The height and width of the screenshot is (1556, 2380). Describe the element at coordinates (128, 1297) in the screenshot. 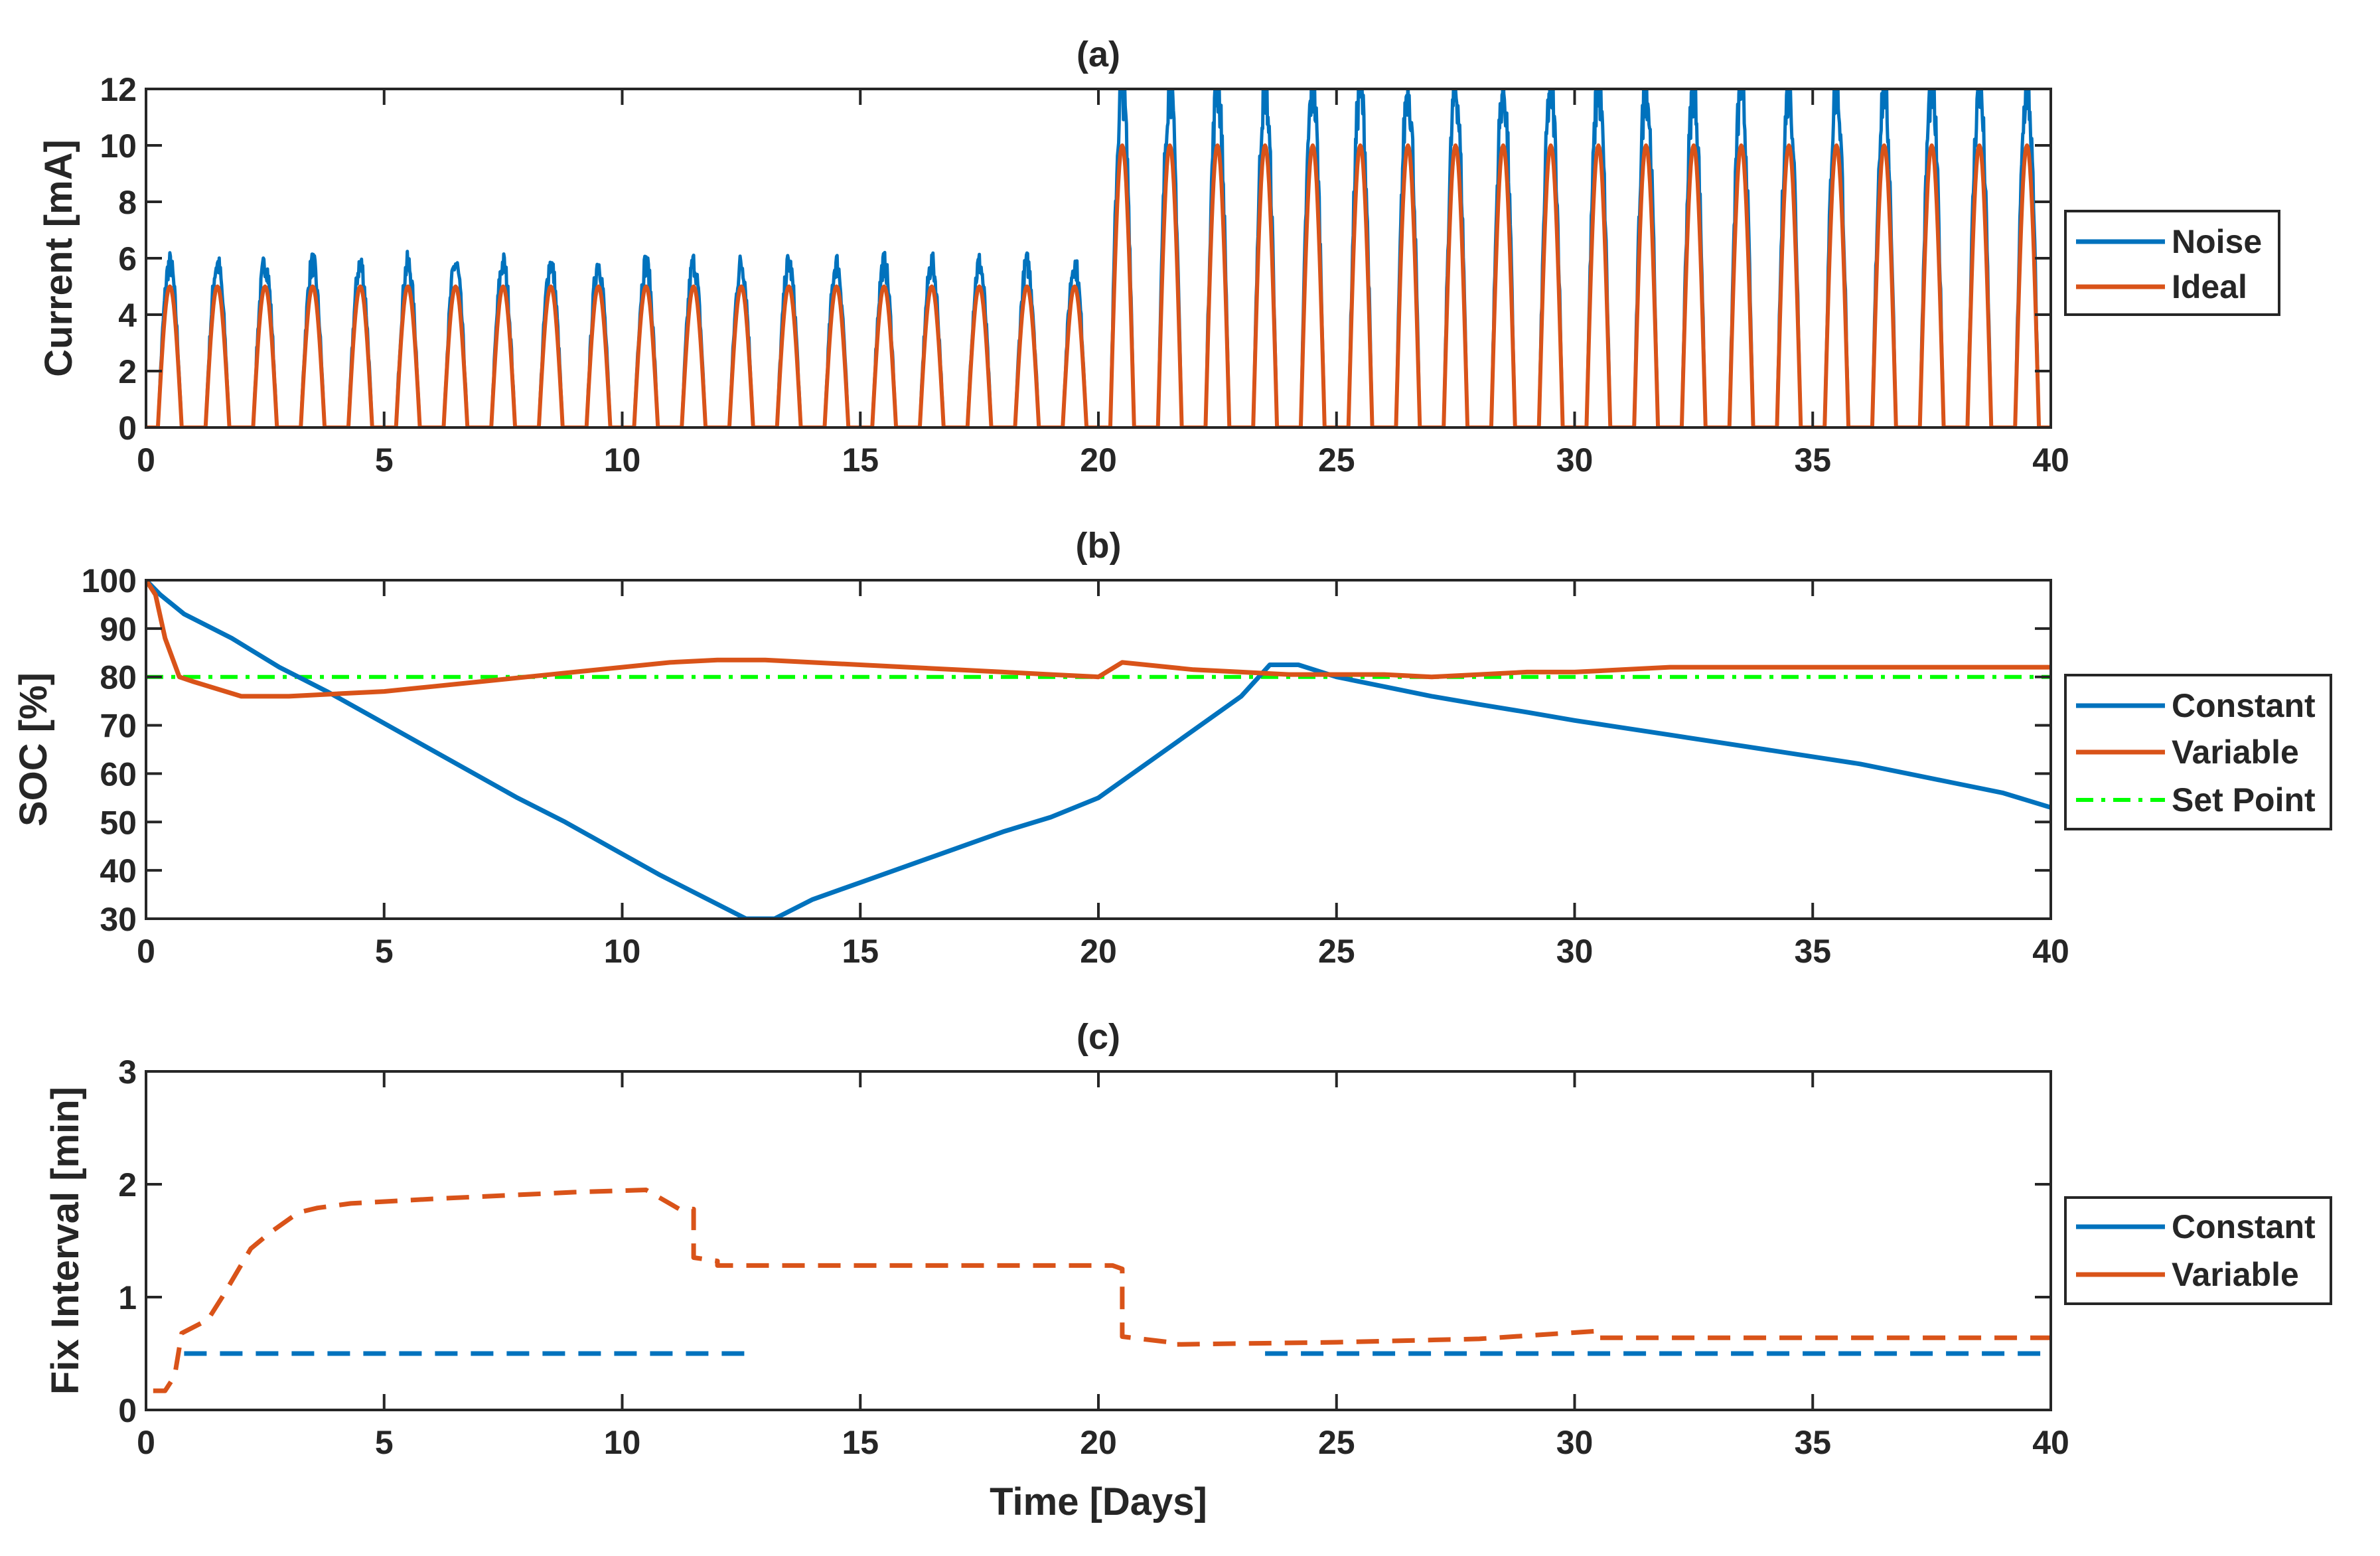

I see `y-tick-label: 1` at that location.